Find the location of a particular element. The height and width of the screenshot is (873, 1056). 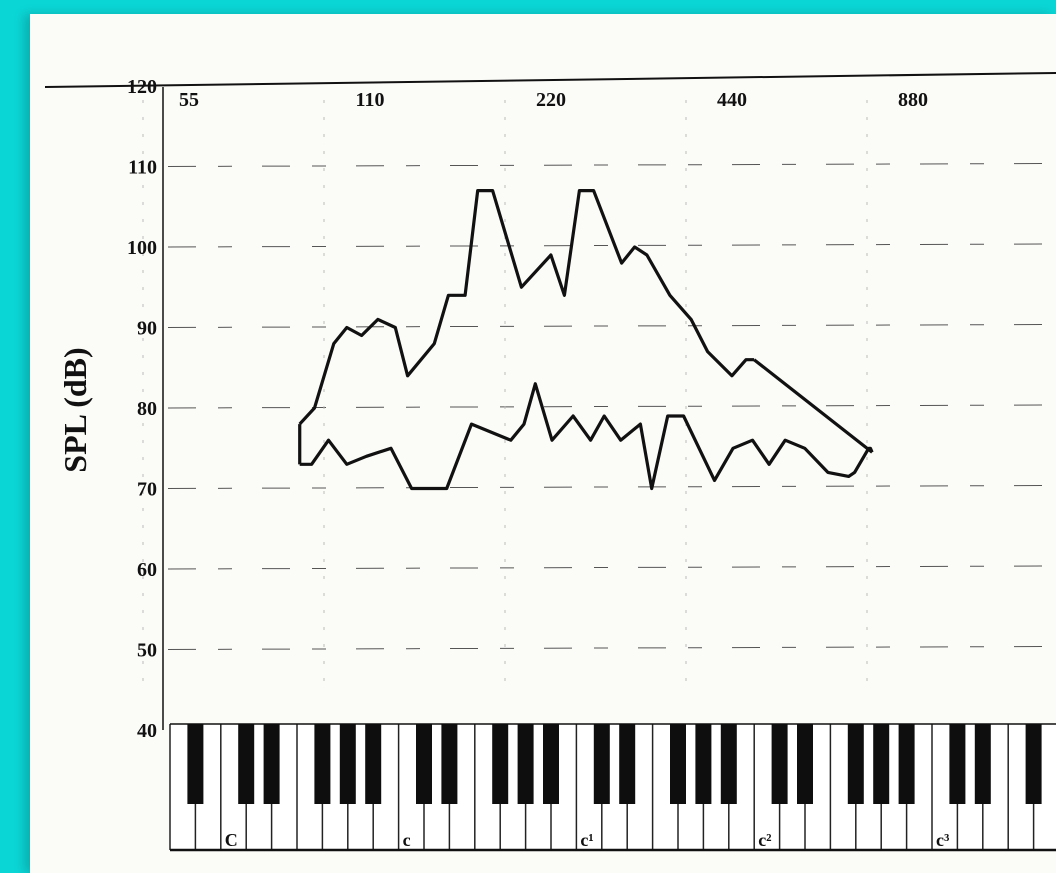

top-border-line is located at coordinates (550, 80).